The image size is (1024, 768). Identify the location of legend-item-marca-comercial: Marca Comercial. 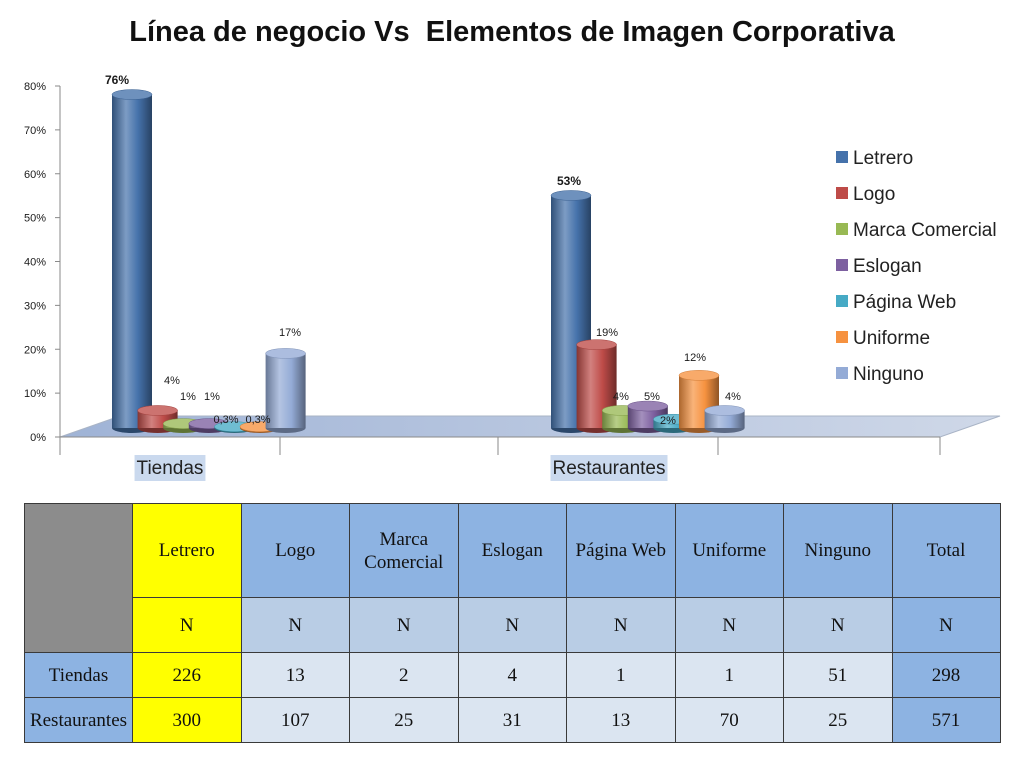
(916, 230).